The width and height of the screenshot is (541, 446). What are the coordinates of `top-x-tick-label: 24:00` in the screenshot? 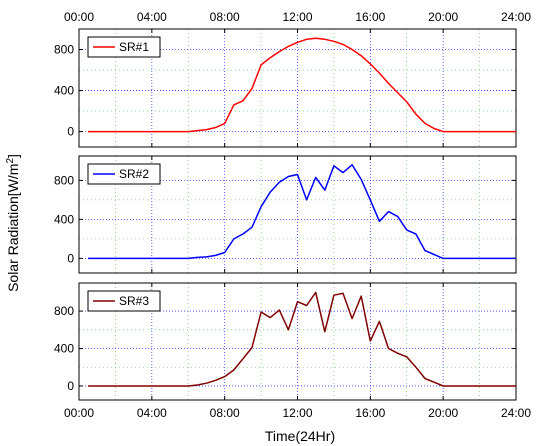 It's located at (516, 17).